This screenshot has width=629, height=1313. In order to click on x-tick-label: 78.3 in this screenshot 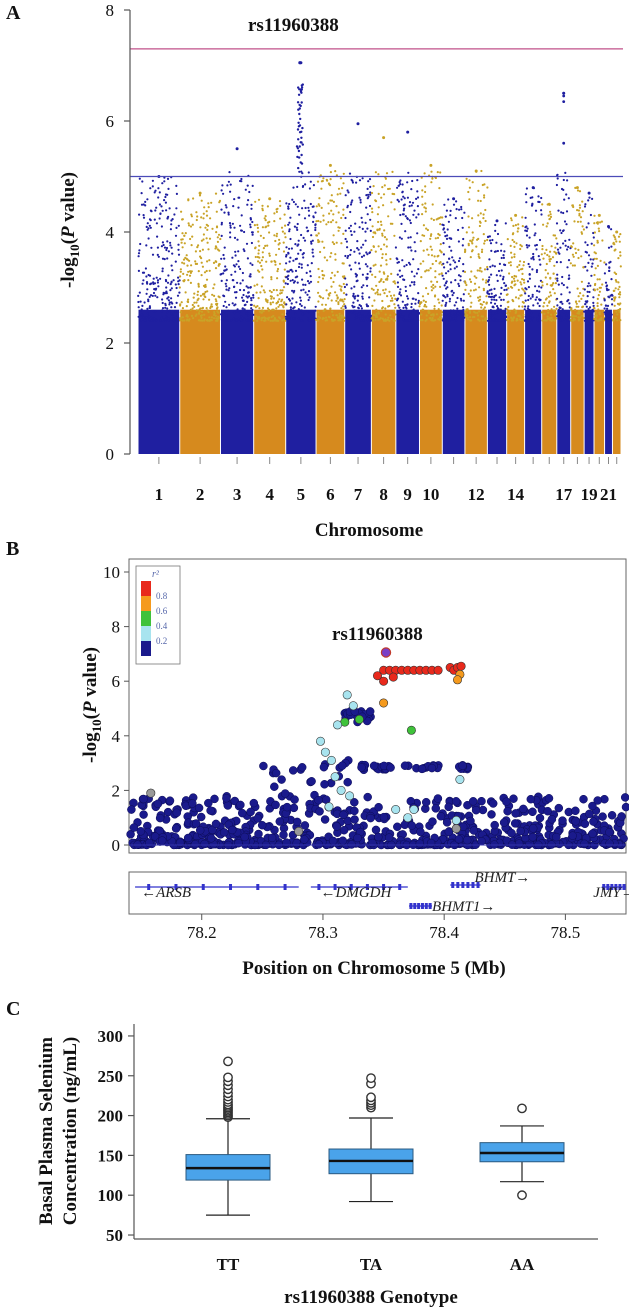, I will do `click(323, 932)`.